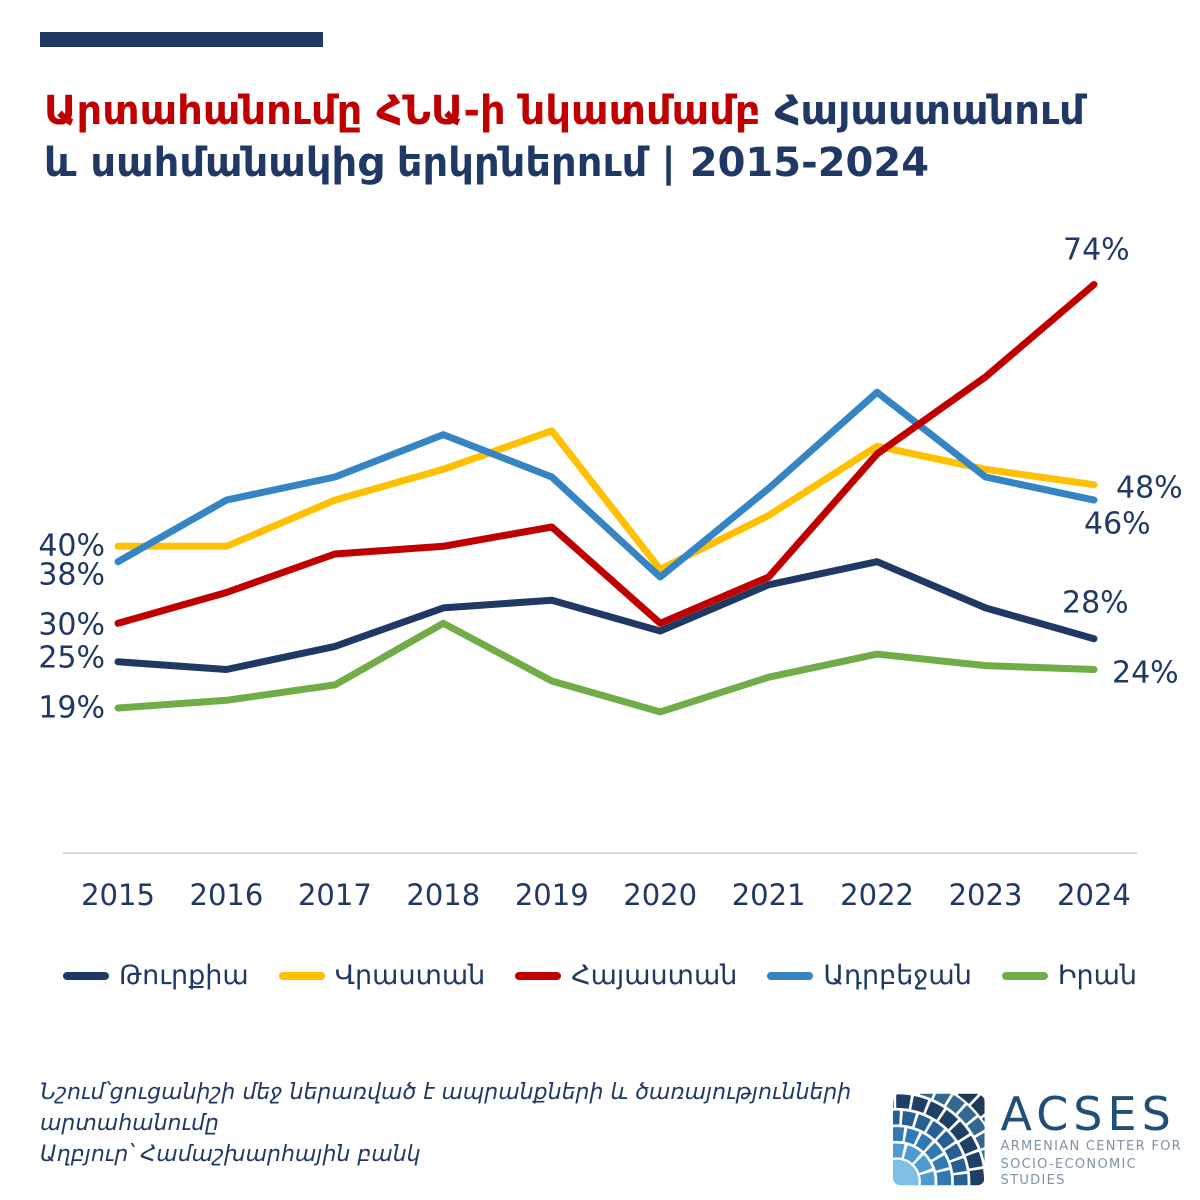  I want to click on x-tick-2020: 2020, so click(660, 895).